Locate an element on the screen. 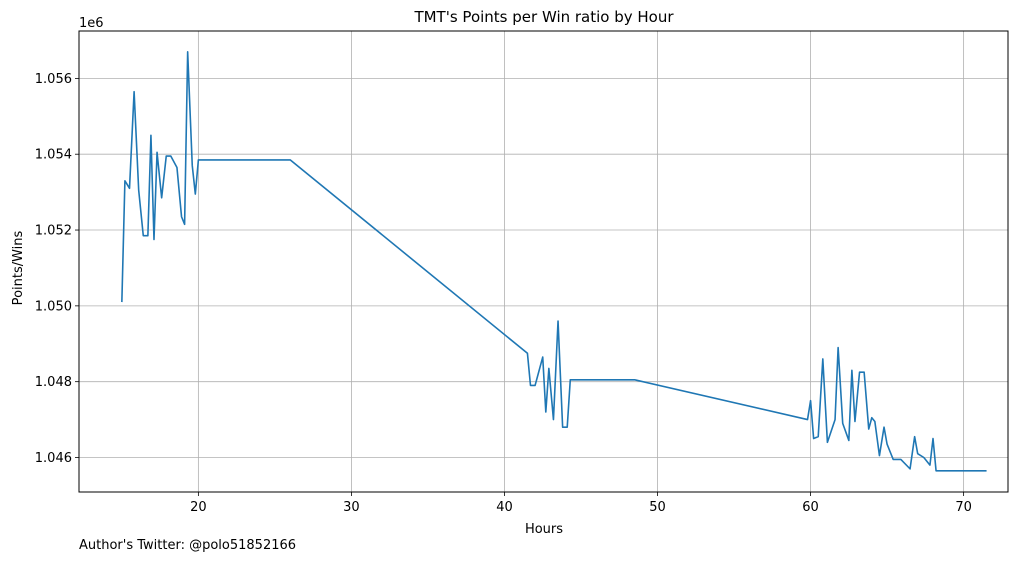 The image size is (1019, 562). y-tick-label: 1.052 is located at coordinates (53, 231).